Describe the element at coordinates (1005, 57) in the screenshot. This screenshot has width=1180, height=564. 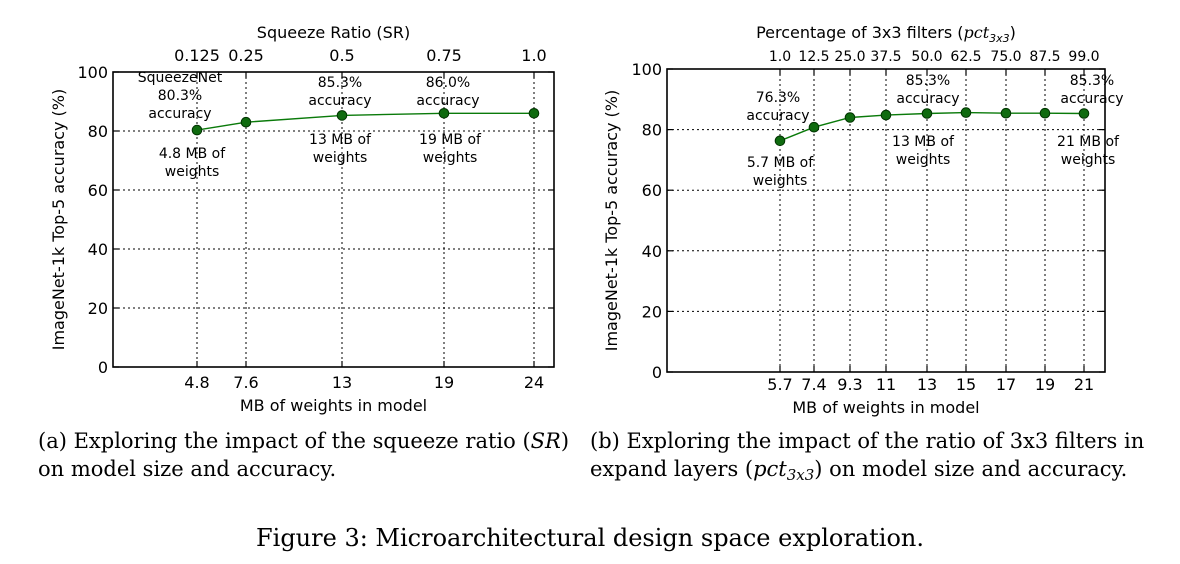
I see `top-tick-label: 75.0` at that location.